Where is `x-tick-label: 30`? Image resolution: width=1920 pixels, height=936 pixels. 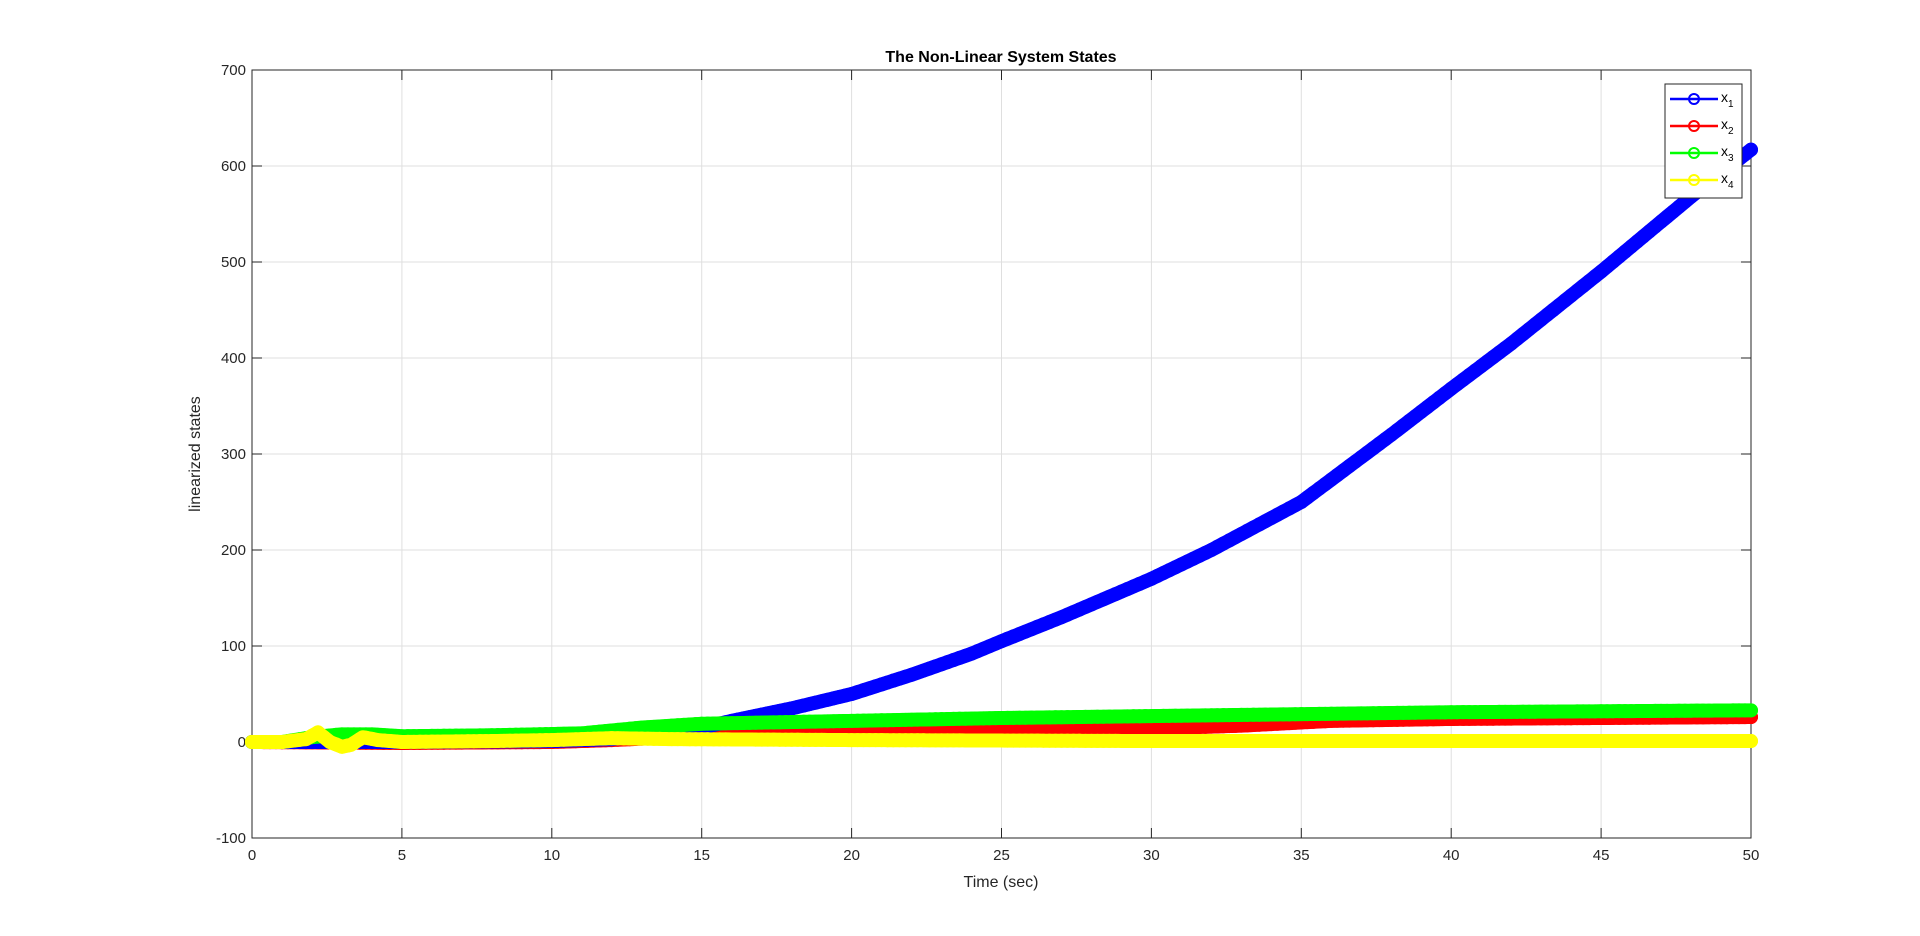
x-tick-label: 30 is located at coordinates (1151, 855).